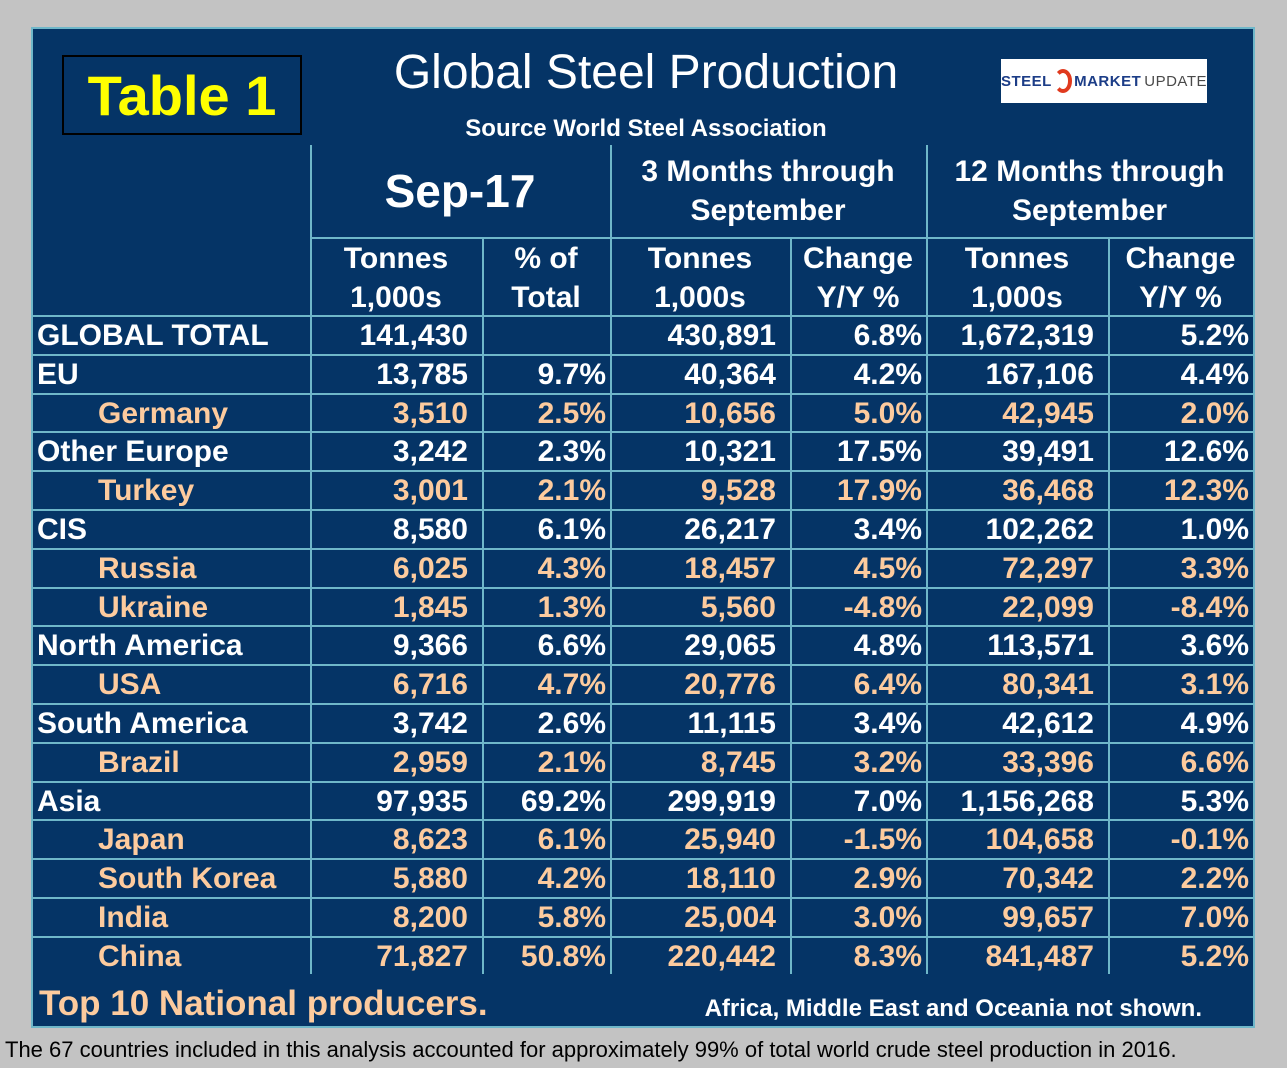  I want to click on header-3-months-line1: 3 Months through, so click(768, 171).